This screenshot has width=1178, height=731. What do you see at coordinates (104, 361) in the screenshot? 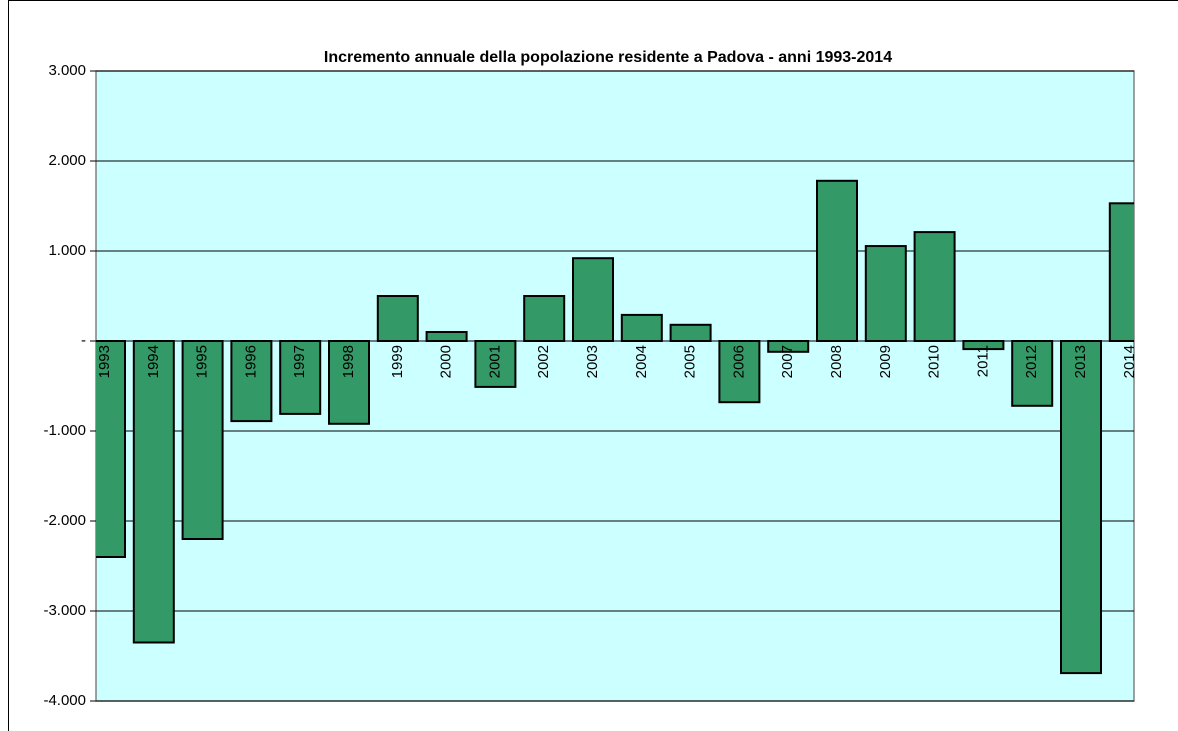
I see `x-tick-label: 1993` at bounding box center [104, 361].